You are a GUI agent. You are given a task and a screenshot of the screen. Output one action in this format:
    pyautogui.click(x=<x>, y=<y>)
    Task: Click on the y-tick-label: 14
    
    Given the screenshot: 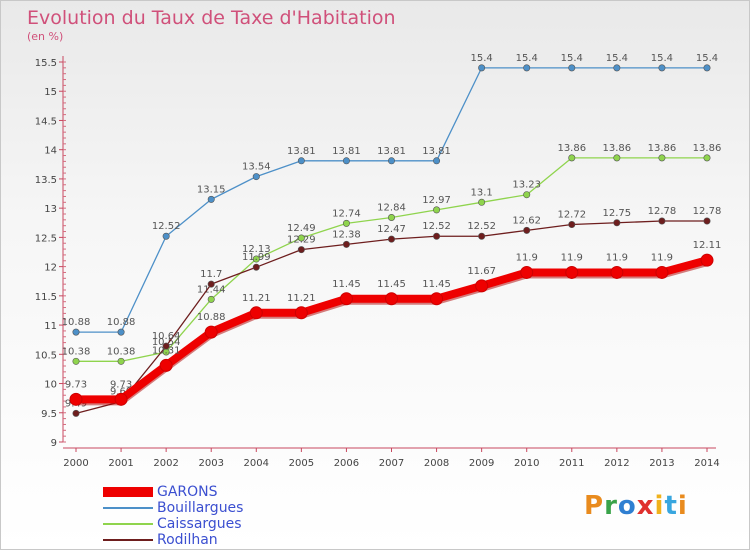 What is the action you would take?
    pyautogui.click(x=50, y=151)
    